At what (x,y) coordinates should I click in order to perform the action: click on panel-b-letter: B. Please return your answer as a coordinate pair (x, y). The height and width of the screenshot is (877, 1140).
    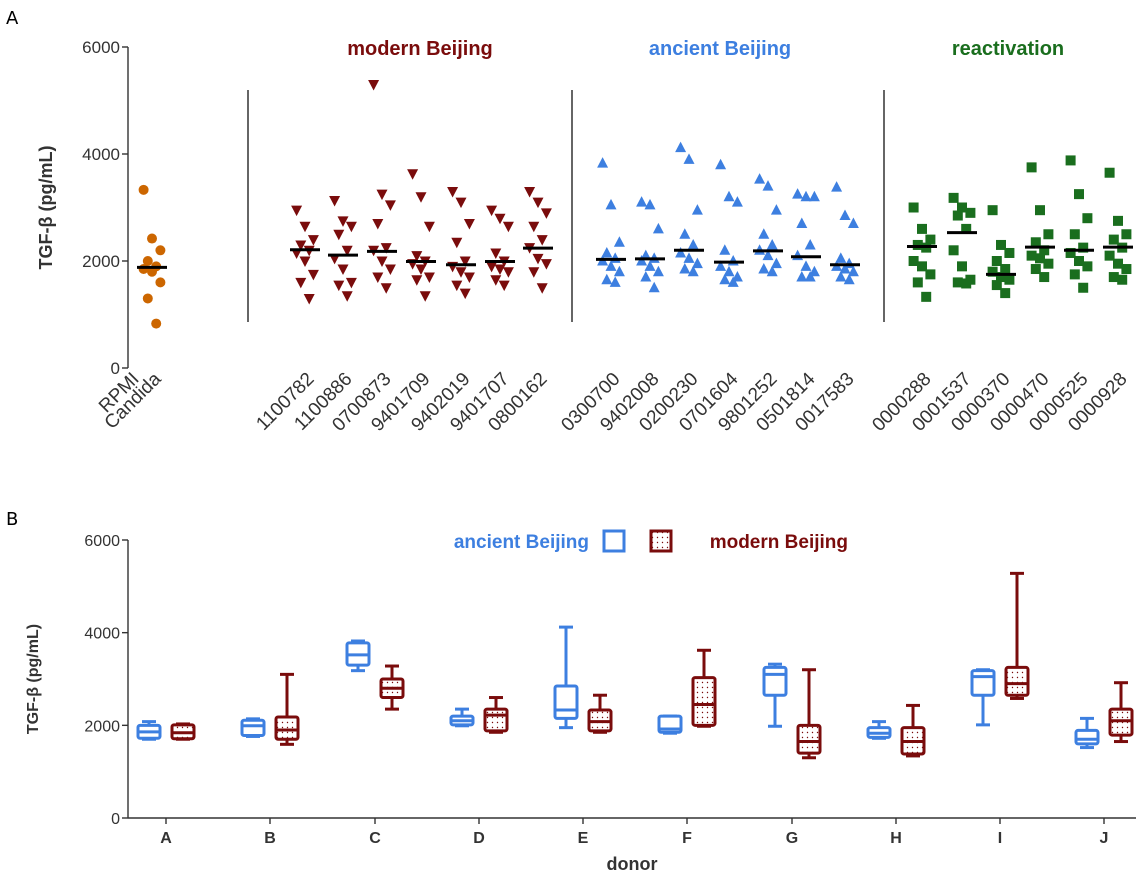
    Looking at the image, I should click on (12, 519).